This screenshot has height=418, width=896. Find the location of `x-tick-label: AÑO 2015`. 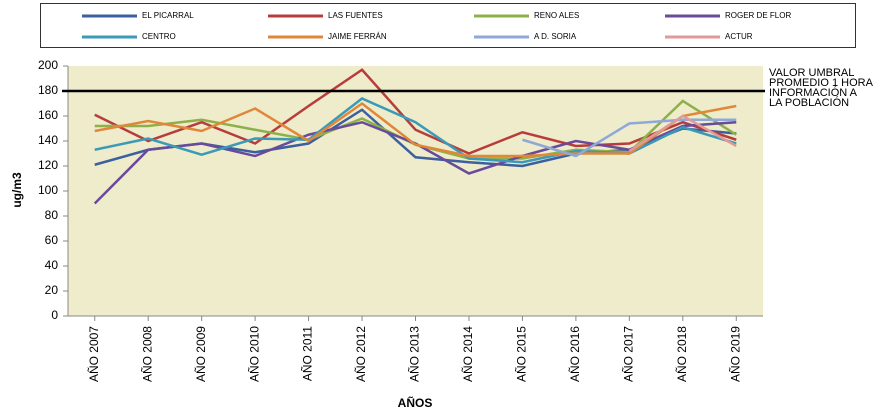

x-tick-label: AÑO 2015 is located at coordinates (522, 354).